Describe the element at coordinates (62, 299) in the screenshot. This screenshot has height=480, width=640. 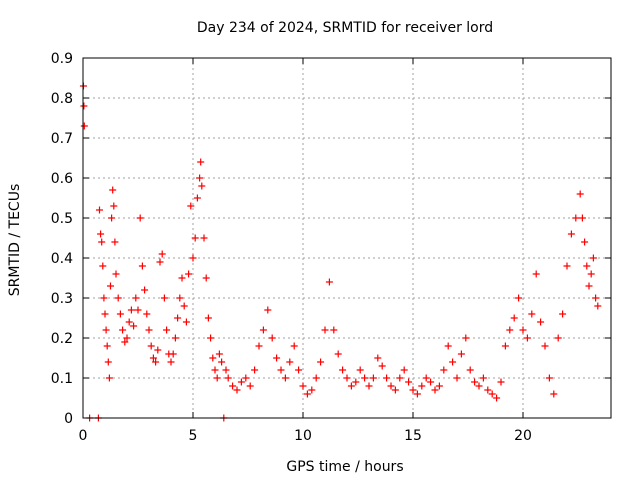
I see `y-tick-label: 0.3` at that location.